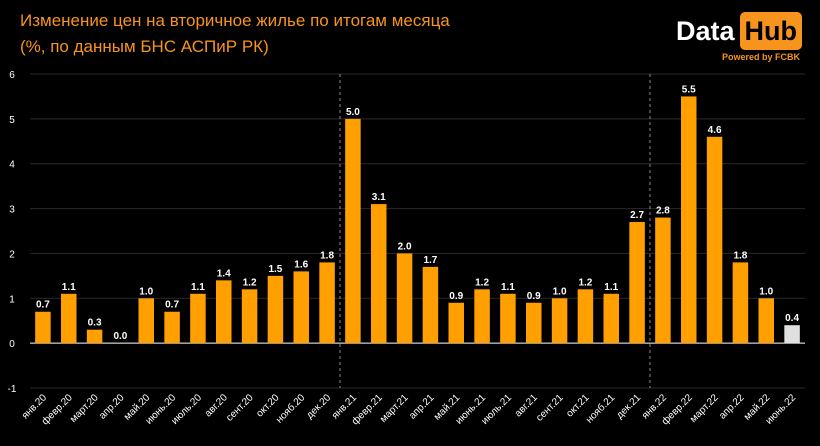 The height and width of the screenshot is (446, 820). Describe the element at coordinates (405, 246) in the screenshot. I see `bar-value-label: 2.0` at that location.